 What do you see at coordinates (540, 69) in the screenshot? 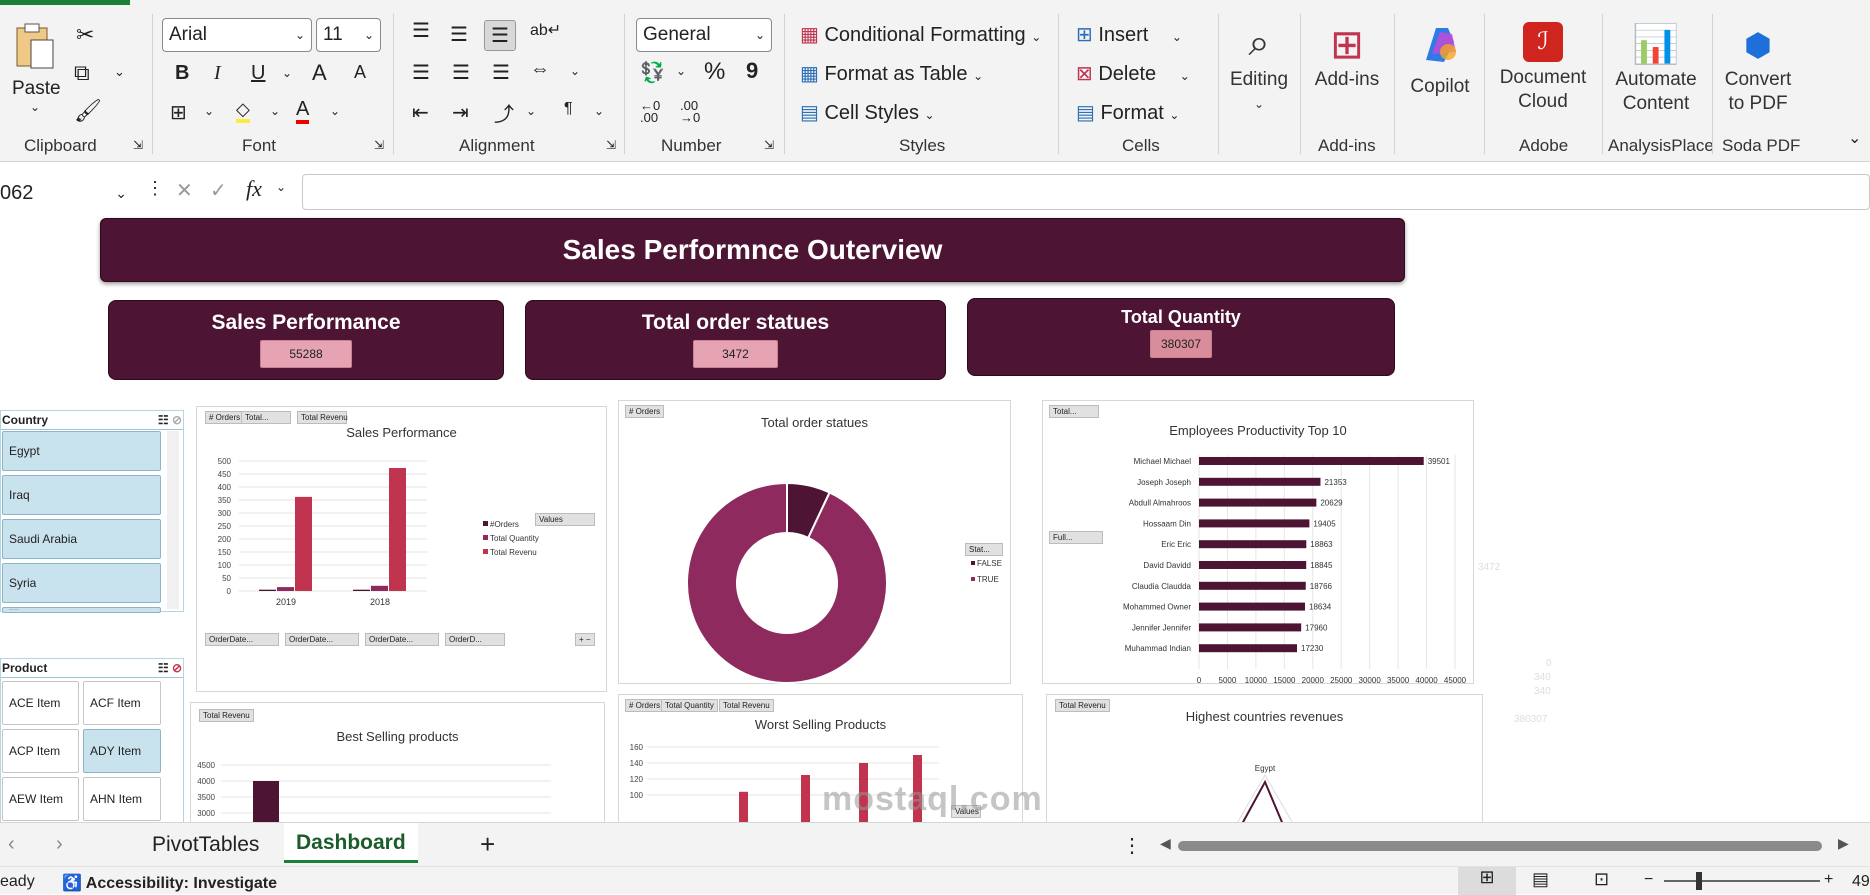
I see `merge-center-icon: ⇔` at bounding box center [540, 69].